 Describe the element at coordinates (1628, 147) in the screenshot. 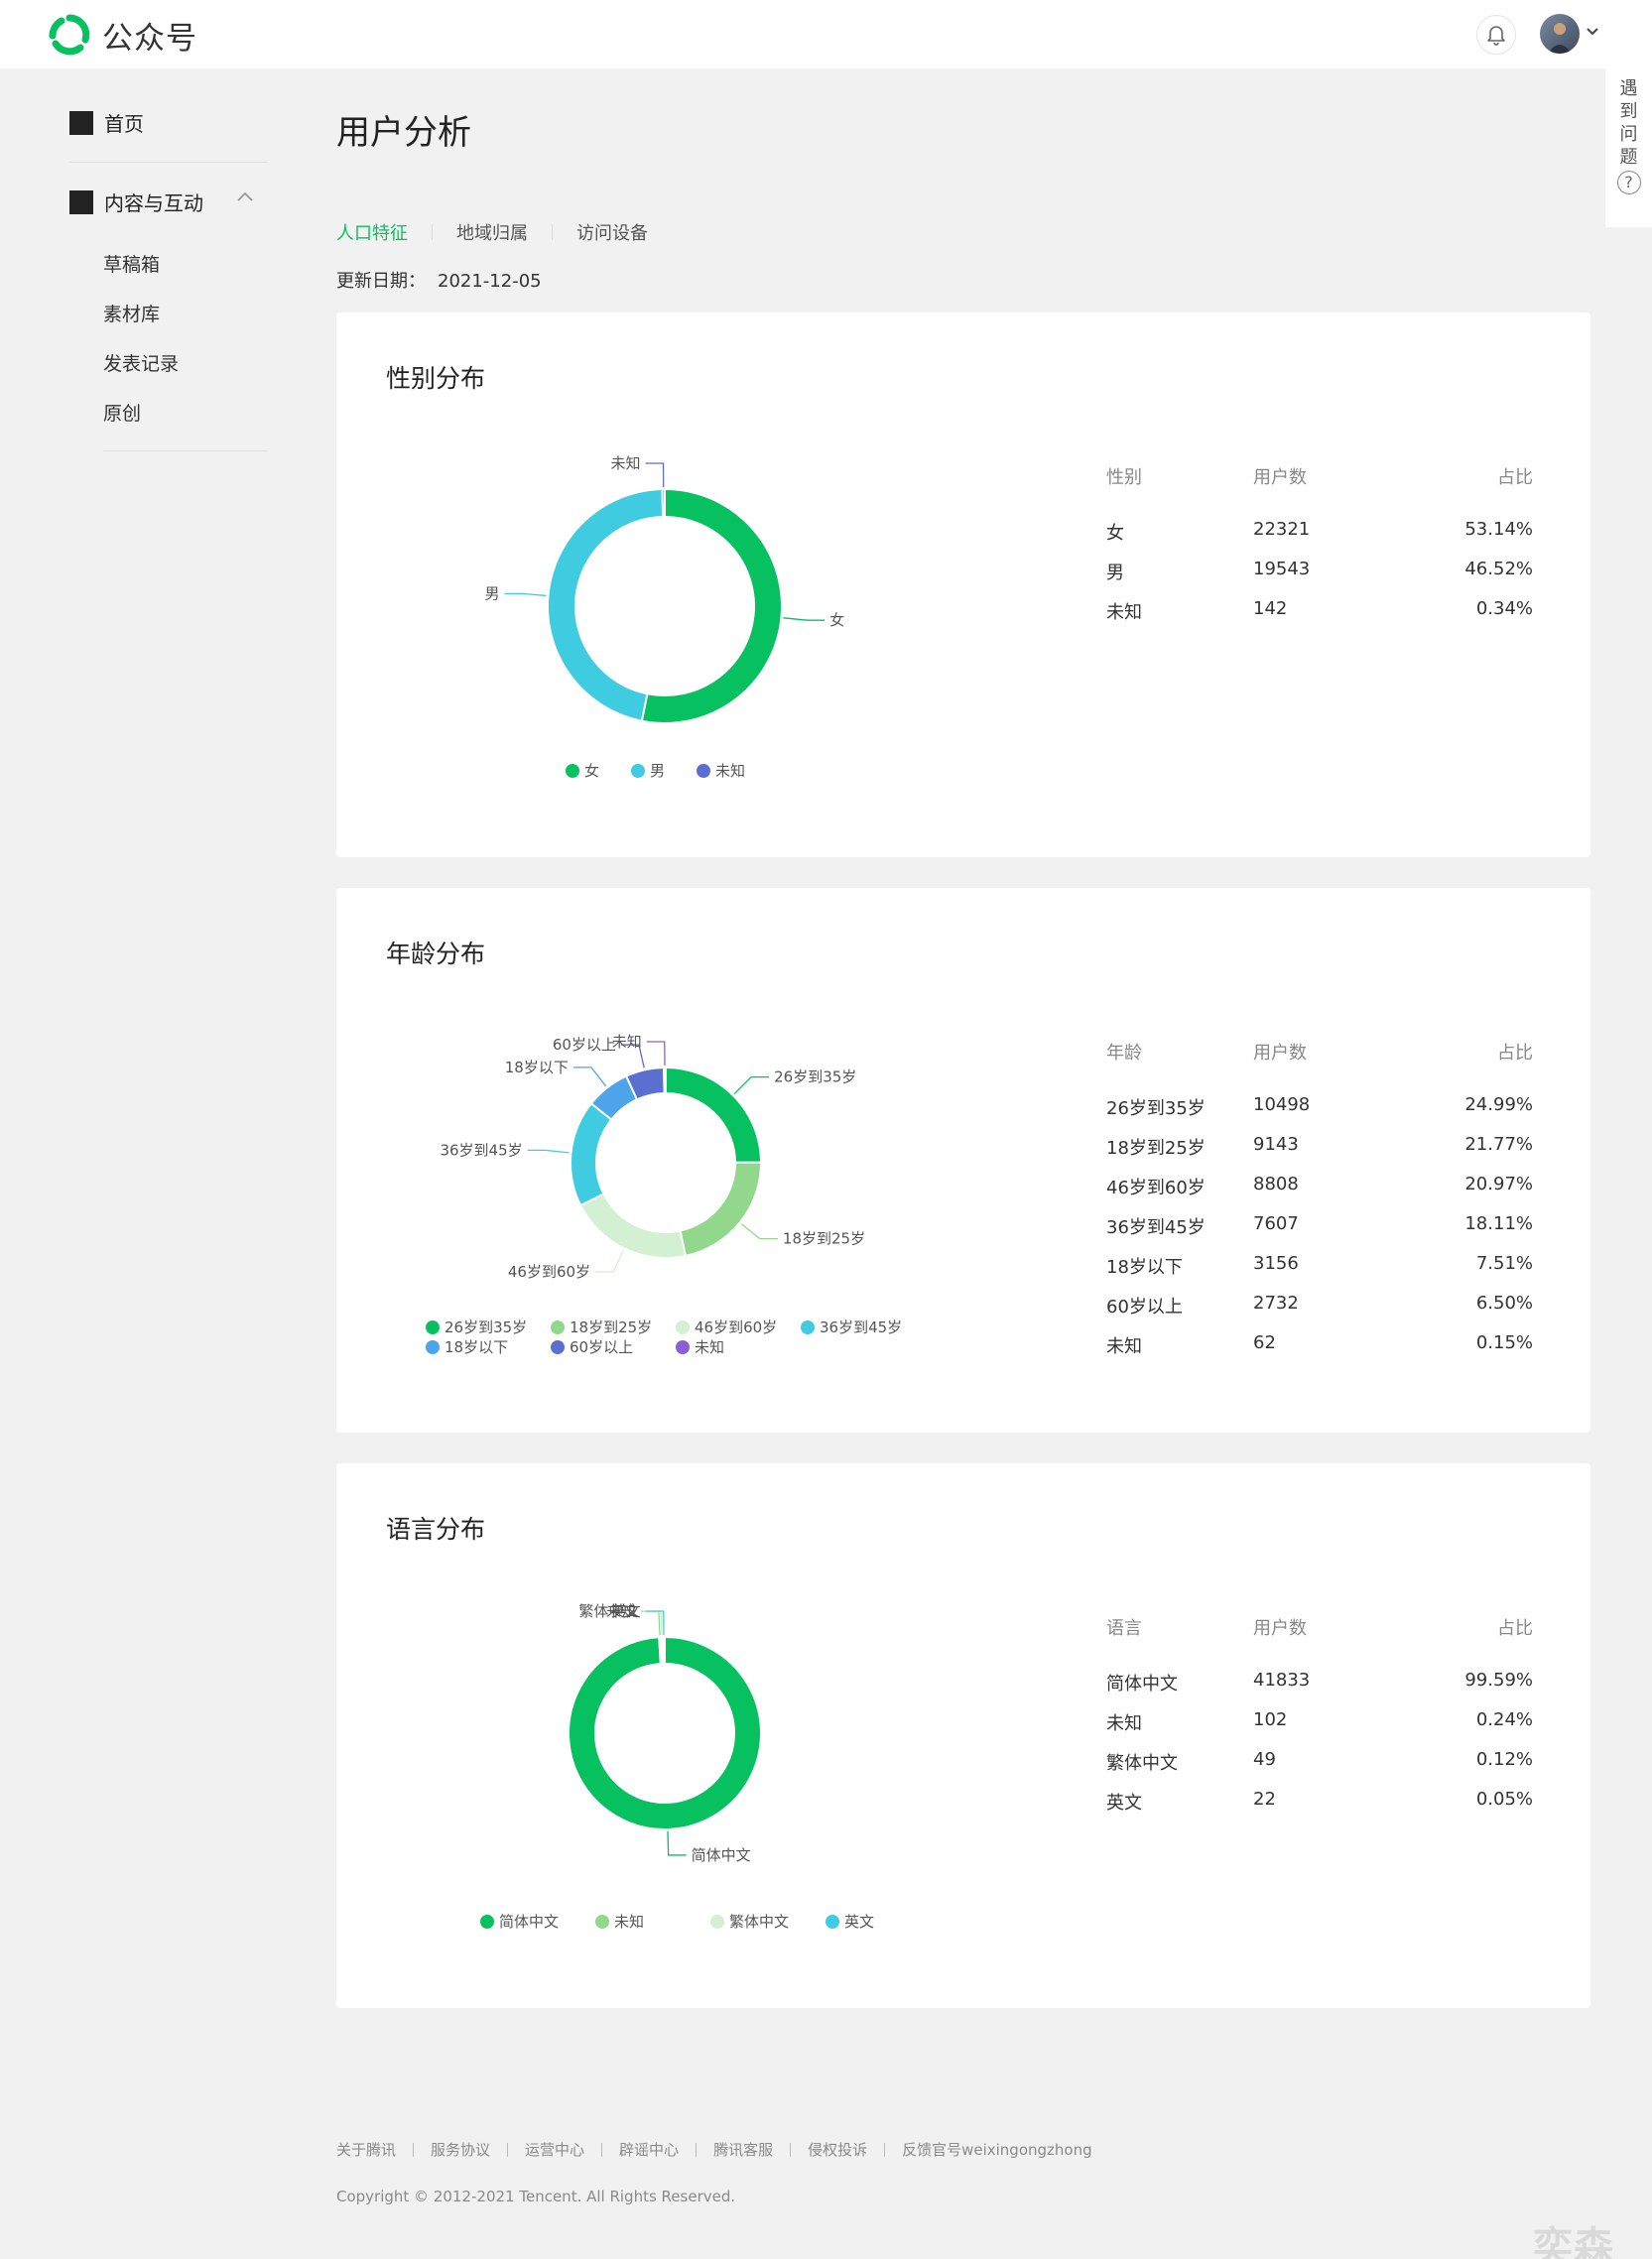

I see `help-side-tab: 遇 到 问 题 ?` at that location.